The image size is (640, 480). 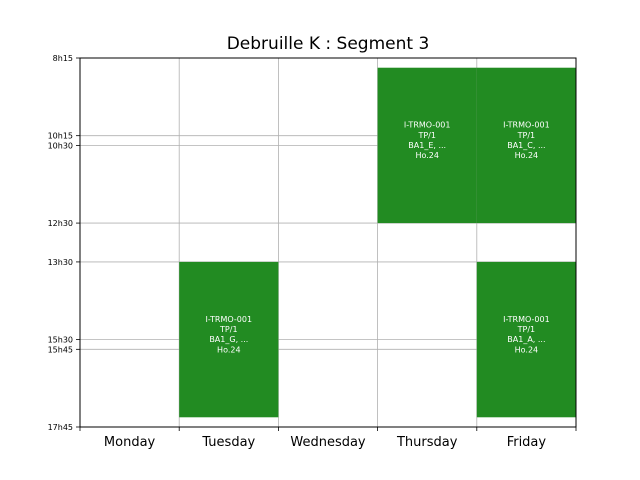 What do you see at coordinates (60, 349) in the screenshot?
I see `y-tick-label: 15h45` at bounding box center [60, 349].